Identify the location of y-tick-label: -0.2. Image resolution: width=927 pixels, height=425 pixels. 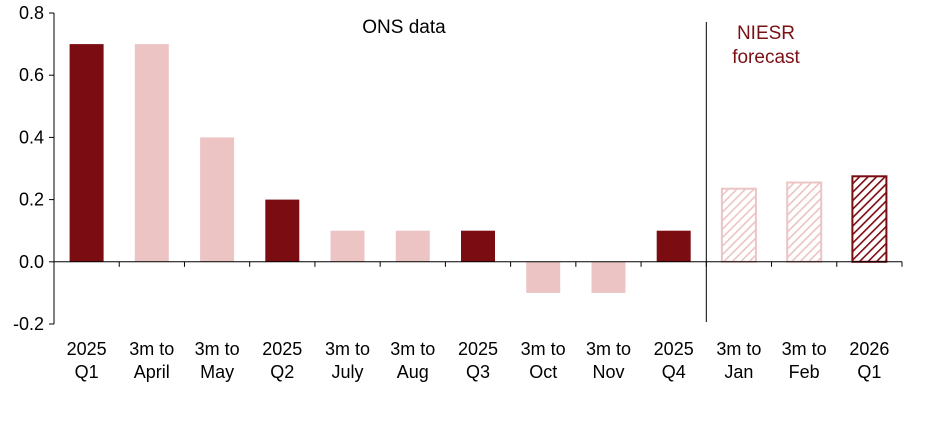
(28, 324).